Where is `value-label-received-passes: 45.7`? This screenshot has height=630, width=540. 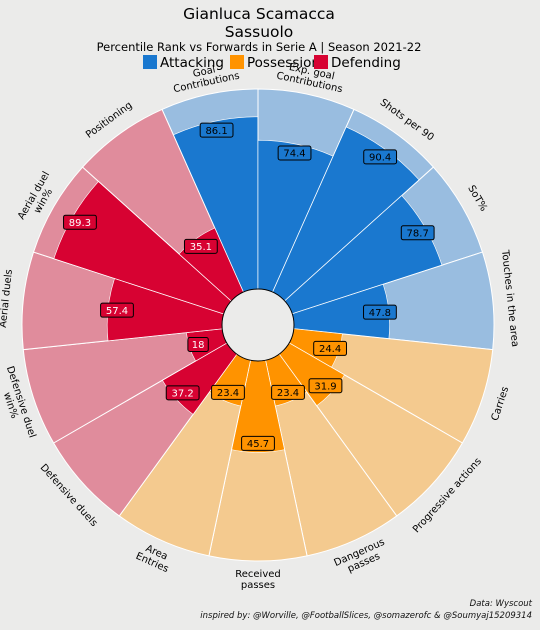
value-label-received-passes: 45.7 is located at coordinates (258, 443).